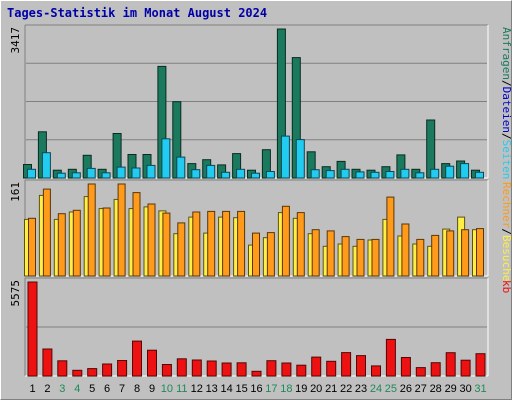 Image resolution: width=512 pixels, height=400 pixels. What do you see at coordinates (465, 389) in the screenshot?
I see `x-tick-label-day: 30` at bounding box center [465, 389].